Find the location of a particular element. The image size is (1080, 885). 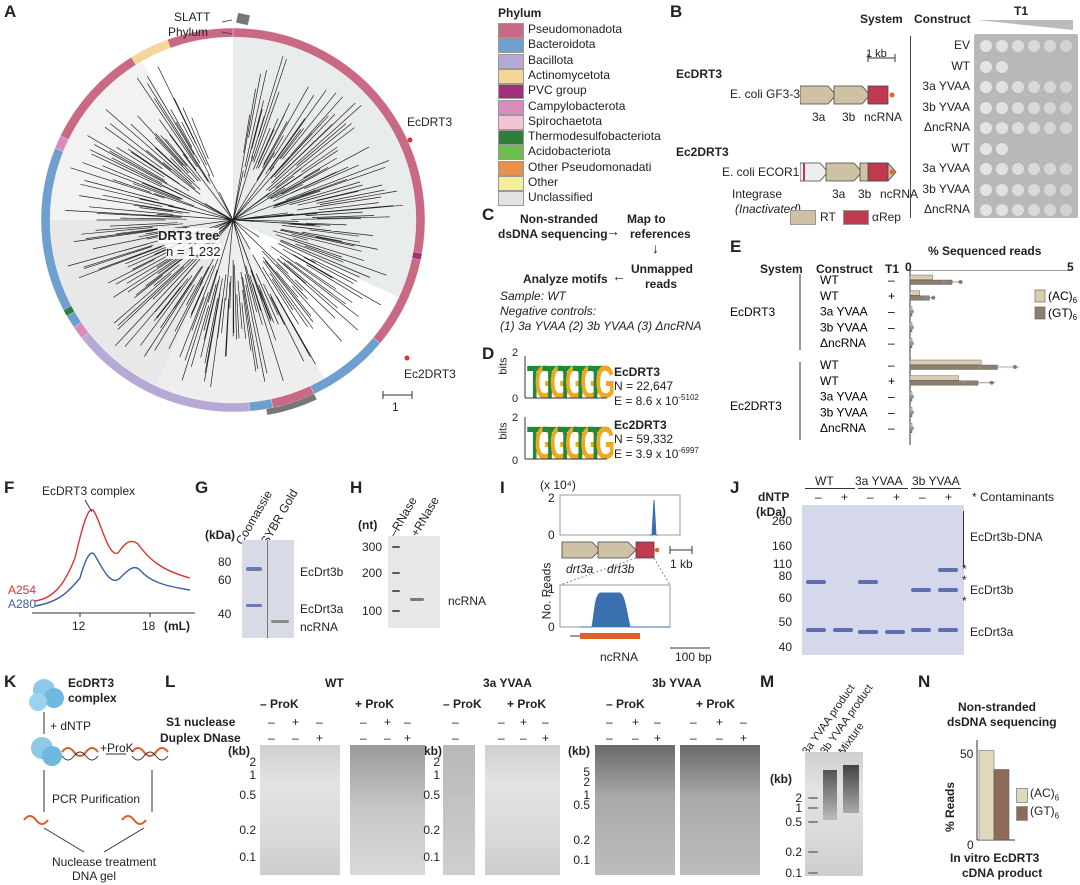

k-pcr: PCR Purification is located at coordinates (96, 799).